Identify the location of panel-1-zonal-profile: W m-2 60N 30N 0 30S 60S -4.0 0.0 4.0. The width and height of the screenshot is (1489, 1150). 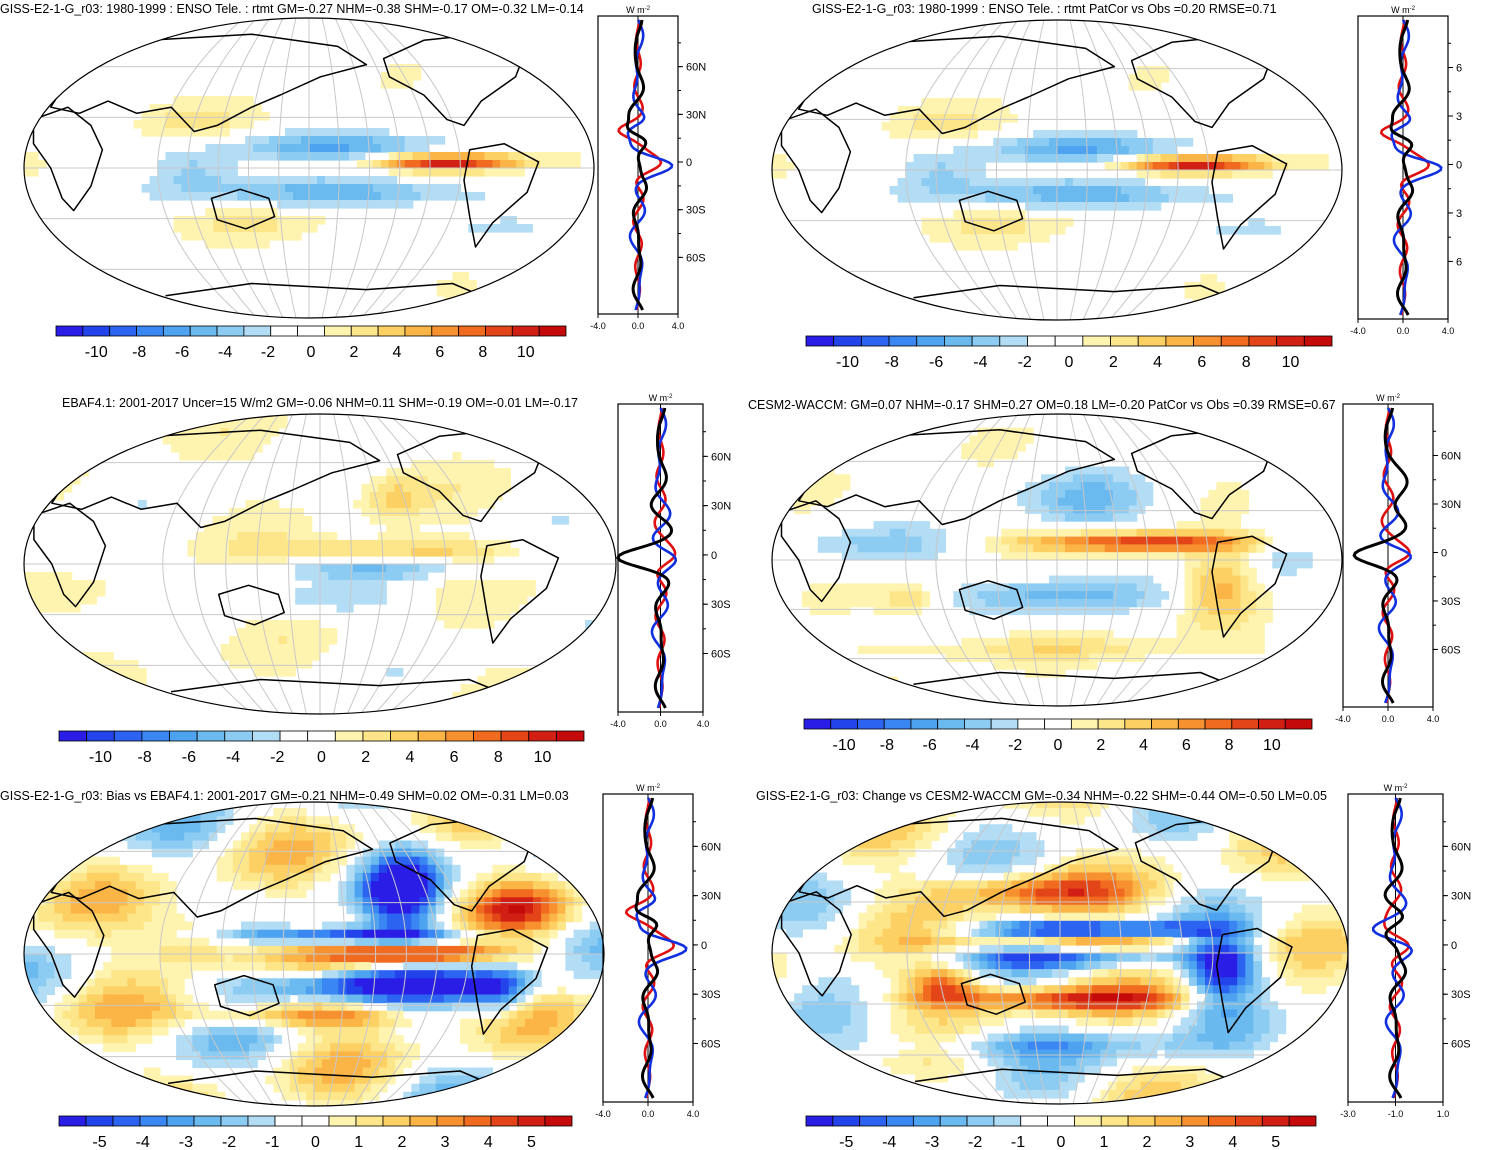
(648, 168).